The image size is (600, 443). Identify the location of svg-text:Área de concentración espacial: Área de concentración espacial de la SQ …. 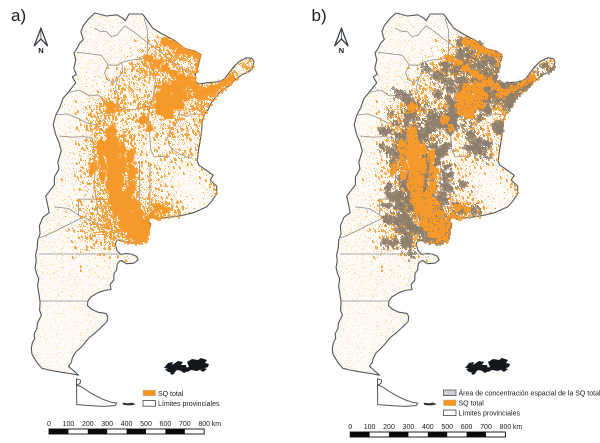
(529, 393).